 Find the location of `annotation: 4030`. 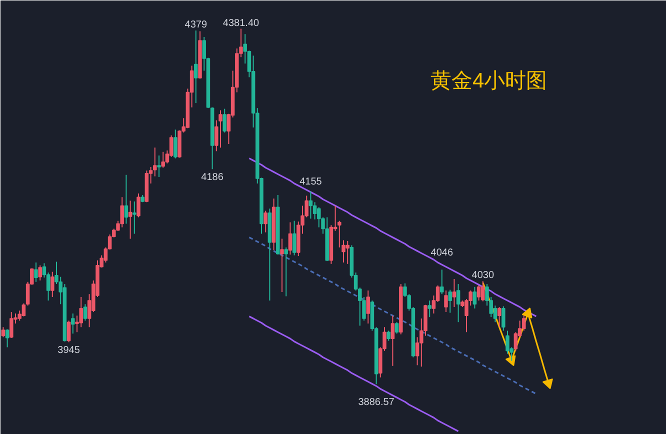

annotation: 4030 is located at coordinates (483, 276).